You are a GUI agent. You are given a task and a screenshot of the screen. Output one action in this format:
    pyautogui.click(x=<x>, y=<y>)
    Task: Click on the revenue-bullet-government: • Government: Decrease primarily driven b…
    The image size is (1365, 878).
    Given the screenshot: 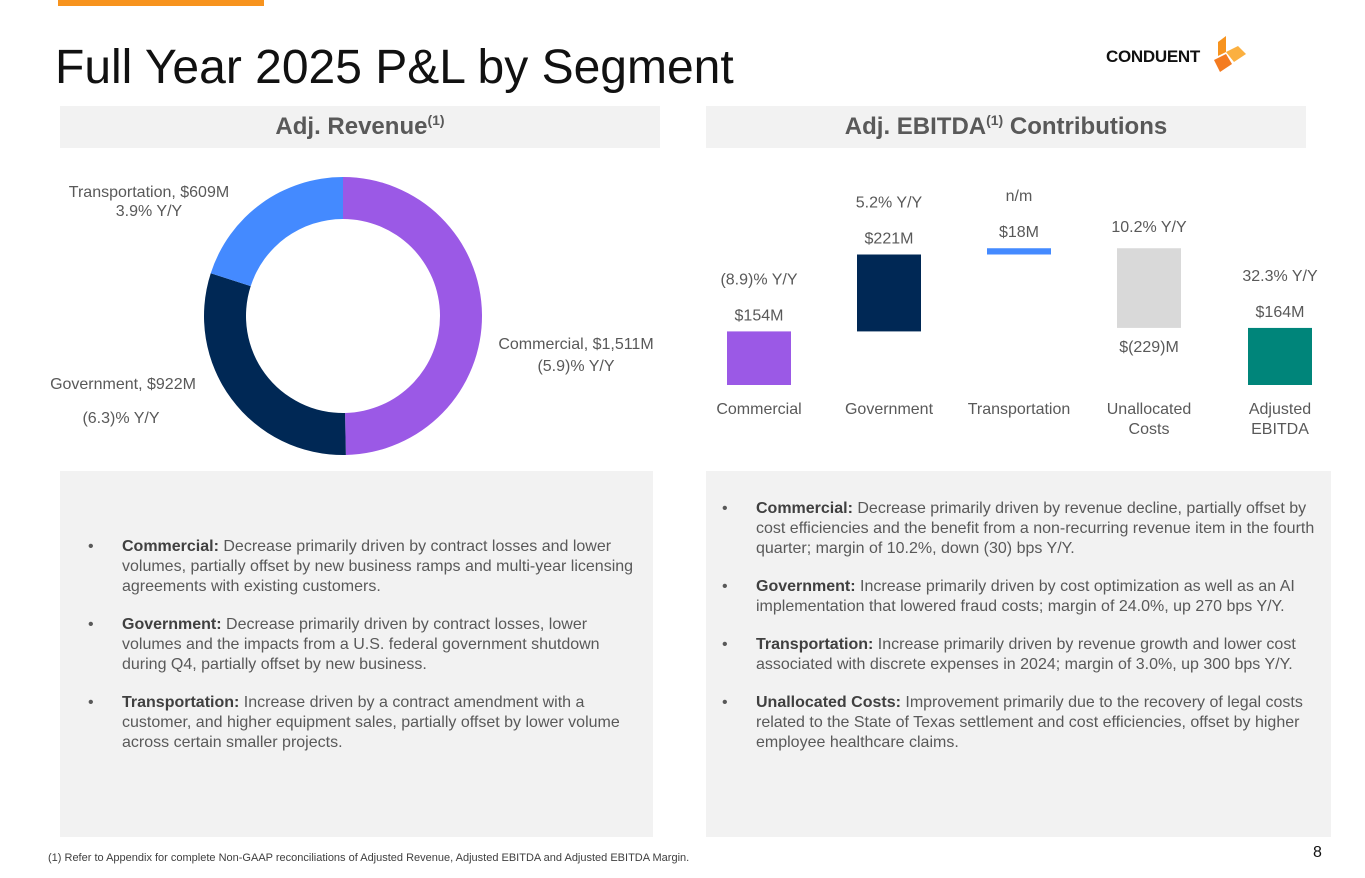 What is the action you would take?
    pyautogui.click(x=365, y=645)
    